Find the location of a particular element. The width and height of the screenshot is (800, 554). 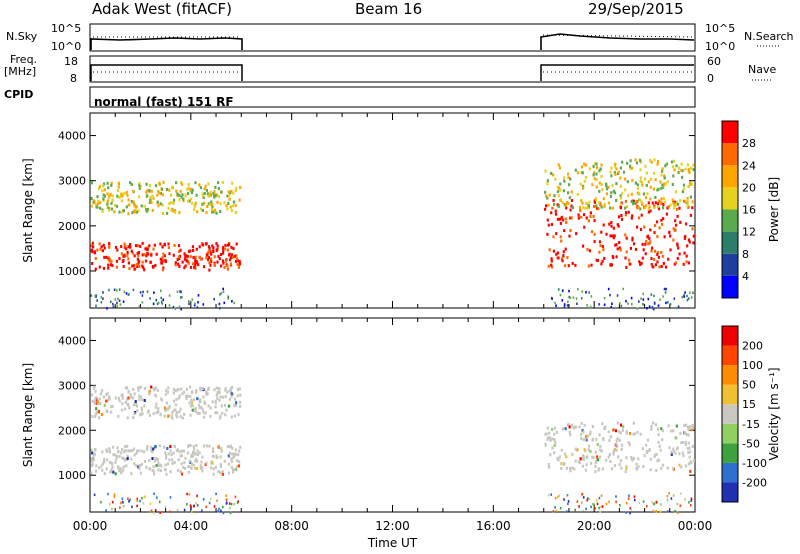

ytick-label-1000: 1000 is located at coordinates (72, 271).